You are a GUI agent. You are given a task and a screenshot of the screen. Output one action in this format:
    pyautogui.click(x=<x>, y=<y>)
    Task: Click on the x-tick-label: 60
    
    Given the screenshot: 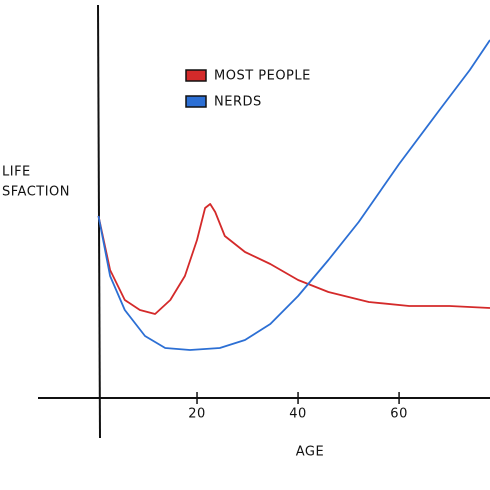 What is the action you would take?
    pyautogui.click(x=399, y=414)
    